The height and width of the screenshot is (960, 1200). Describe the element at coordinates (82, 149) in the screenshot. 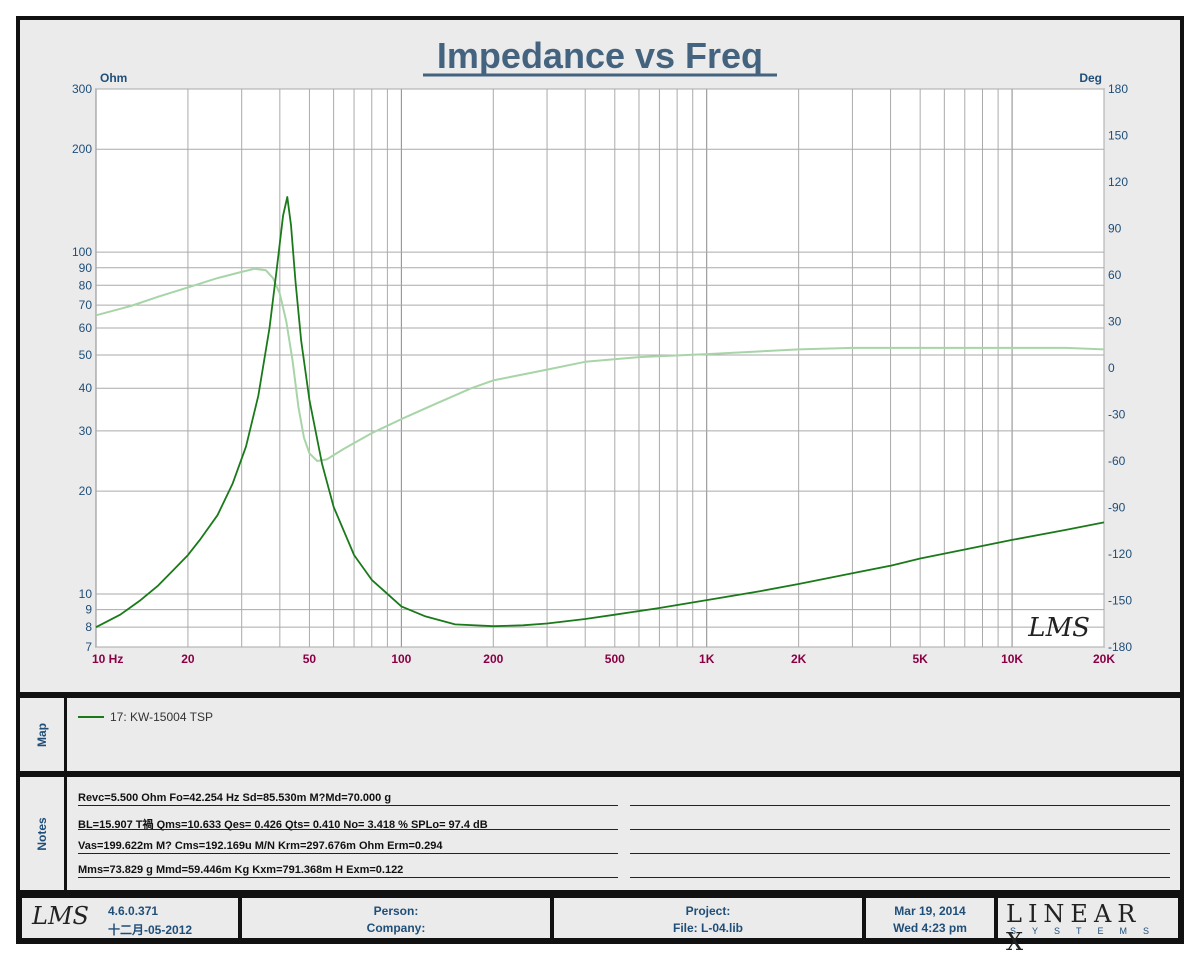

I see `y-left-tick-label: 200` at that location.